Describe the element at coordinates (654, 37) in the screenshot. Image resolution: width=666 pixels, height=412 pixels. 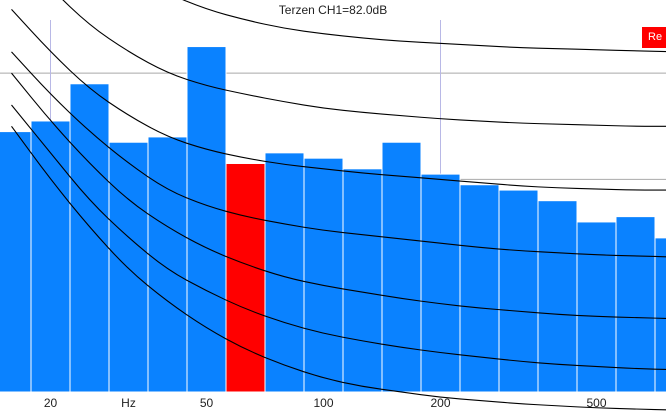
I see `ref-button: Re` at that location.